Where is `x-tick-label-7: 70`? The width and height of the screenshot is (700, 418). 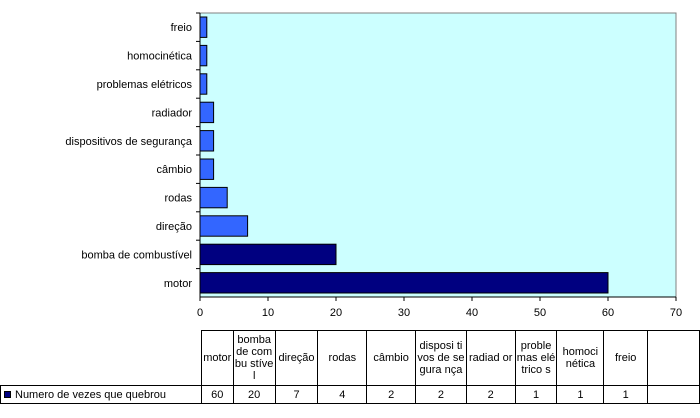
x-tick-label-7: 70 is located at coordinates (676, 313).